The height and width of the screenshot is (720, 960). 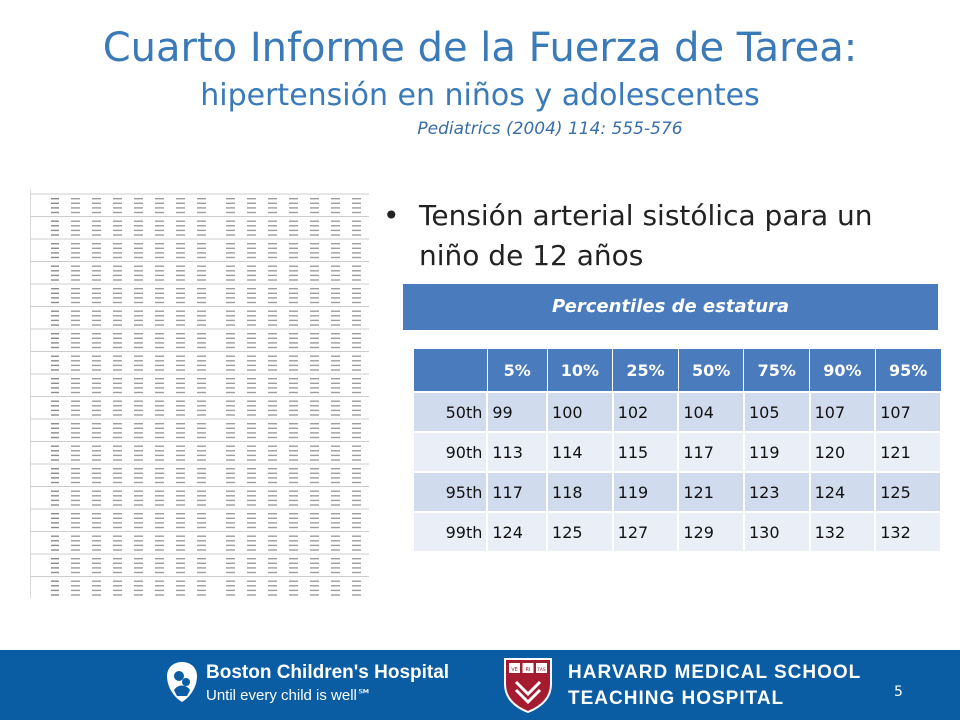 What do you see at coordinates (711, 492) in the screenshot?
I see `table-cell: 121` at bounding box center [711, 492].